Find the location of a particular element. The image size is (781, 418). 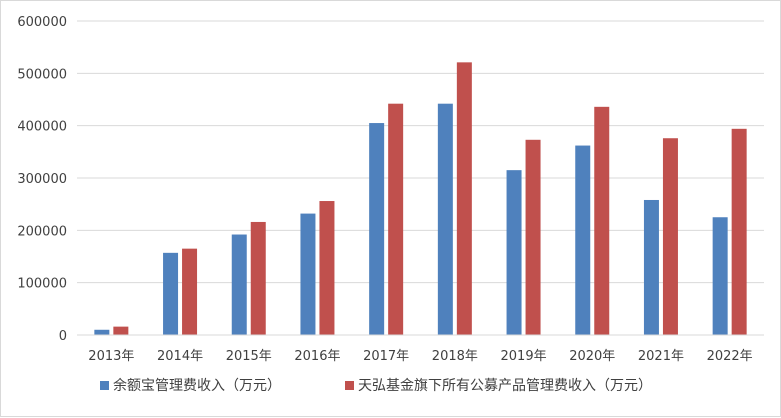

x-tick-label: 2019年 is located at coordinates (524, 356).